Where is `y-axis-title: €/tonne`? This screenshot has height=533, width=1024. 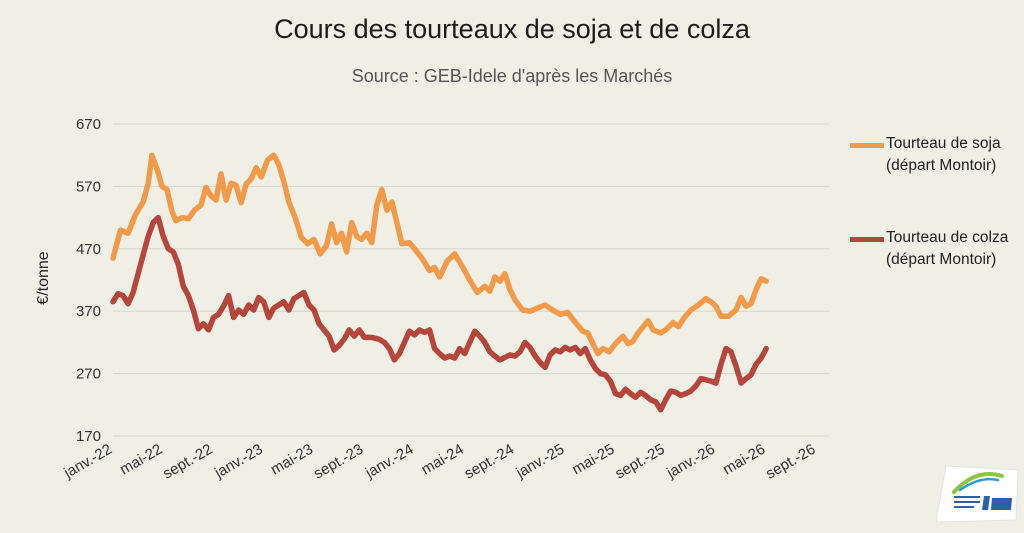 y-axis-title: €/tonne is located at coordinates (43, 277).